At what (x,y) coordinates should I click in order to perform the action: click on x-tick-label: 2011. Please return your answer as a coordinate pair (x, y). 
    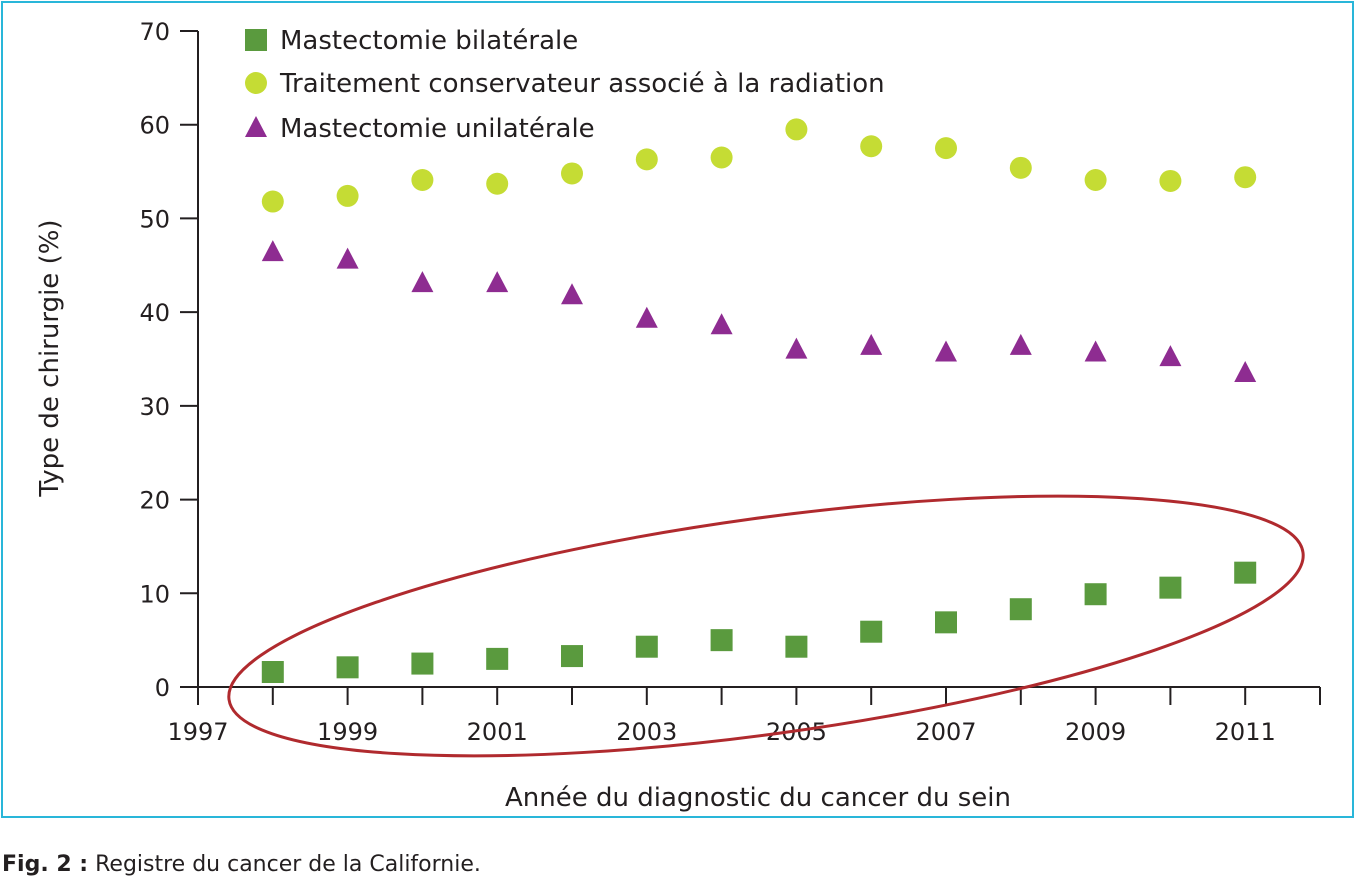
    Looking at the image, I should click on (1245, 732).